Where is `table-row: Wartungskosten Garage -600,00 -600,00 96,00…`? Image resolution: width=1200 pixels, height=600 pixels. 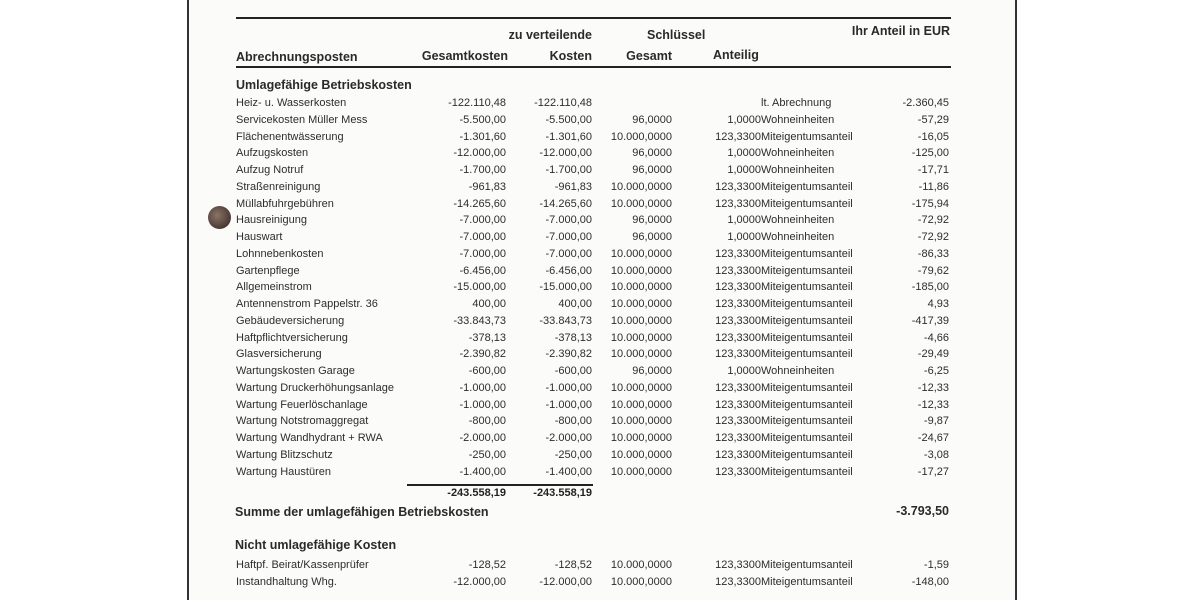 table-row: Wartungskosten Garage -600,00 -600,00 96,00… is located at coordinates (600, 373).